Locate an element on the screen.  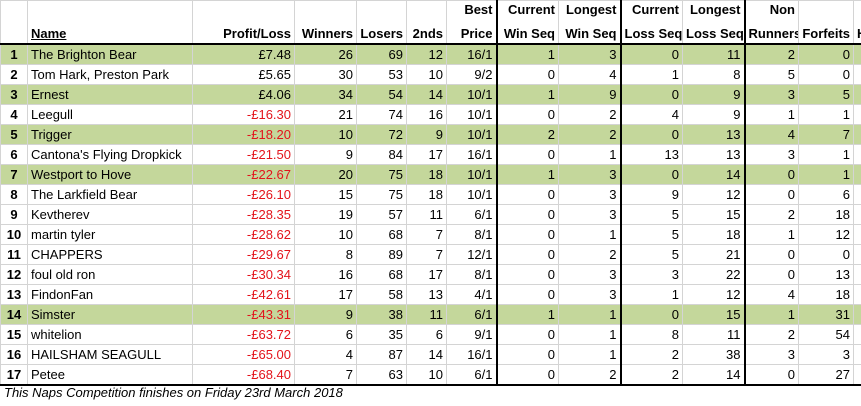
cell-current-loss-seq: 9 is located at coordinates (651, 194).